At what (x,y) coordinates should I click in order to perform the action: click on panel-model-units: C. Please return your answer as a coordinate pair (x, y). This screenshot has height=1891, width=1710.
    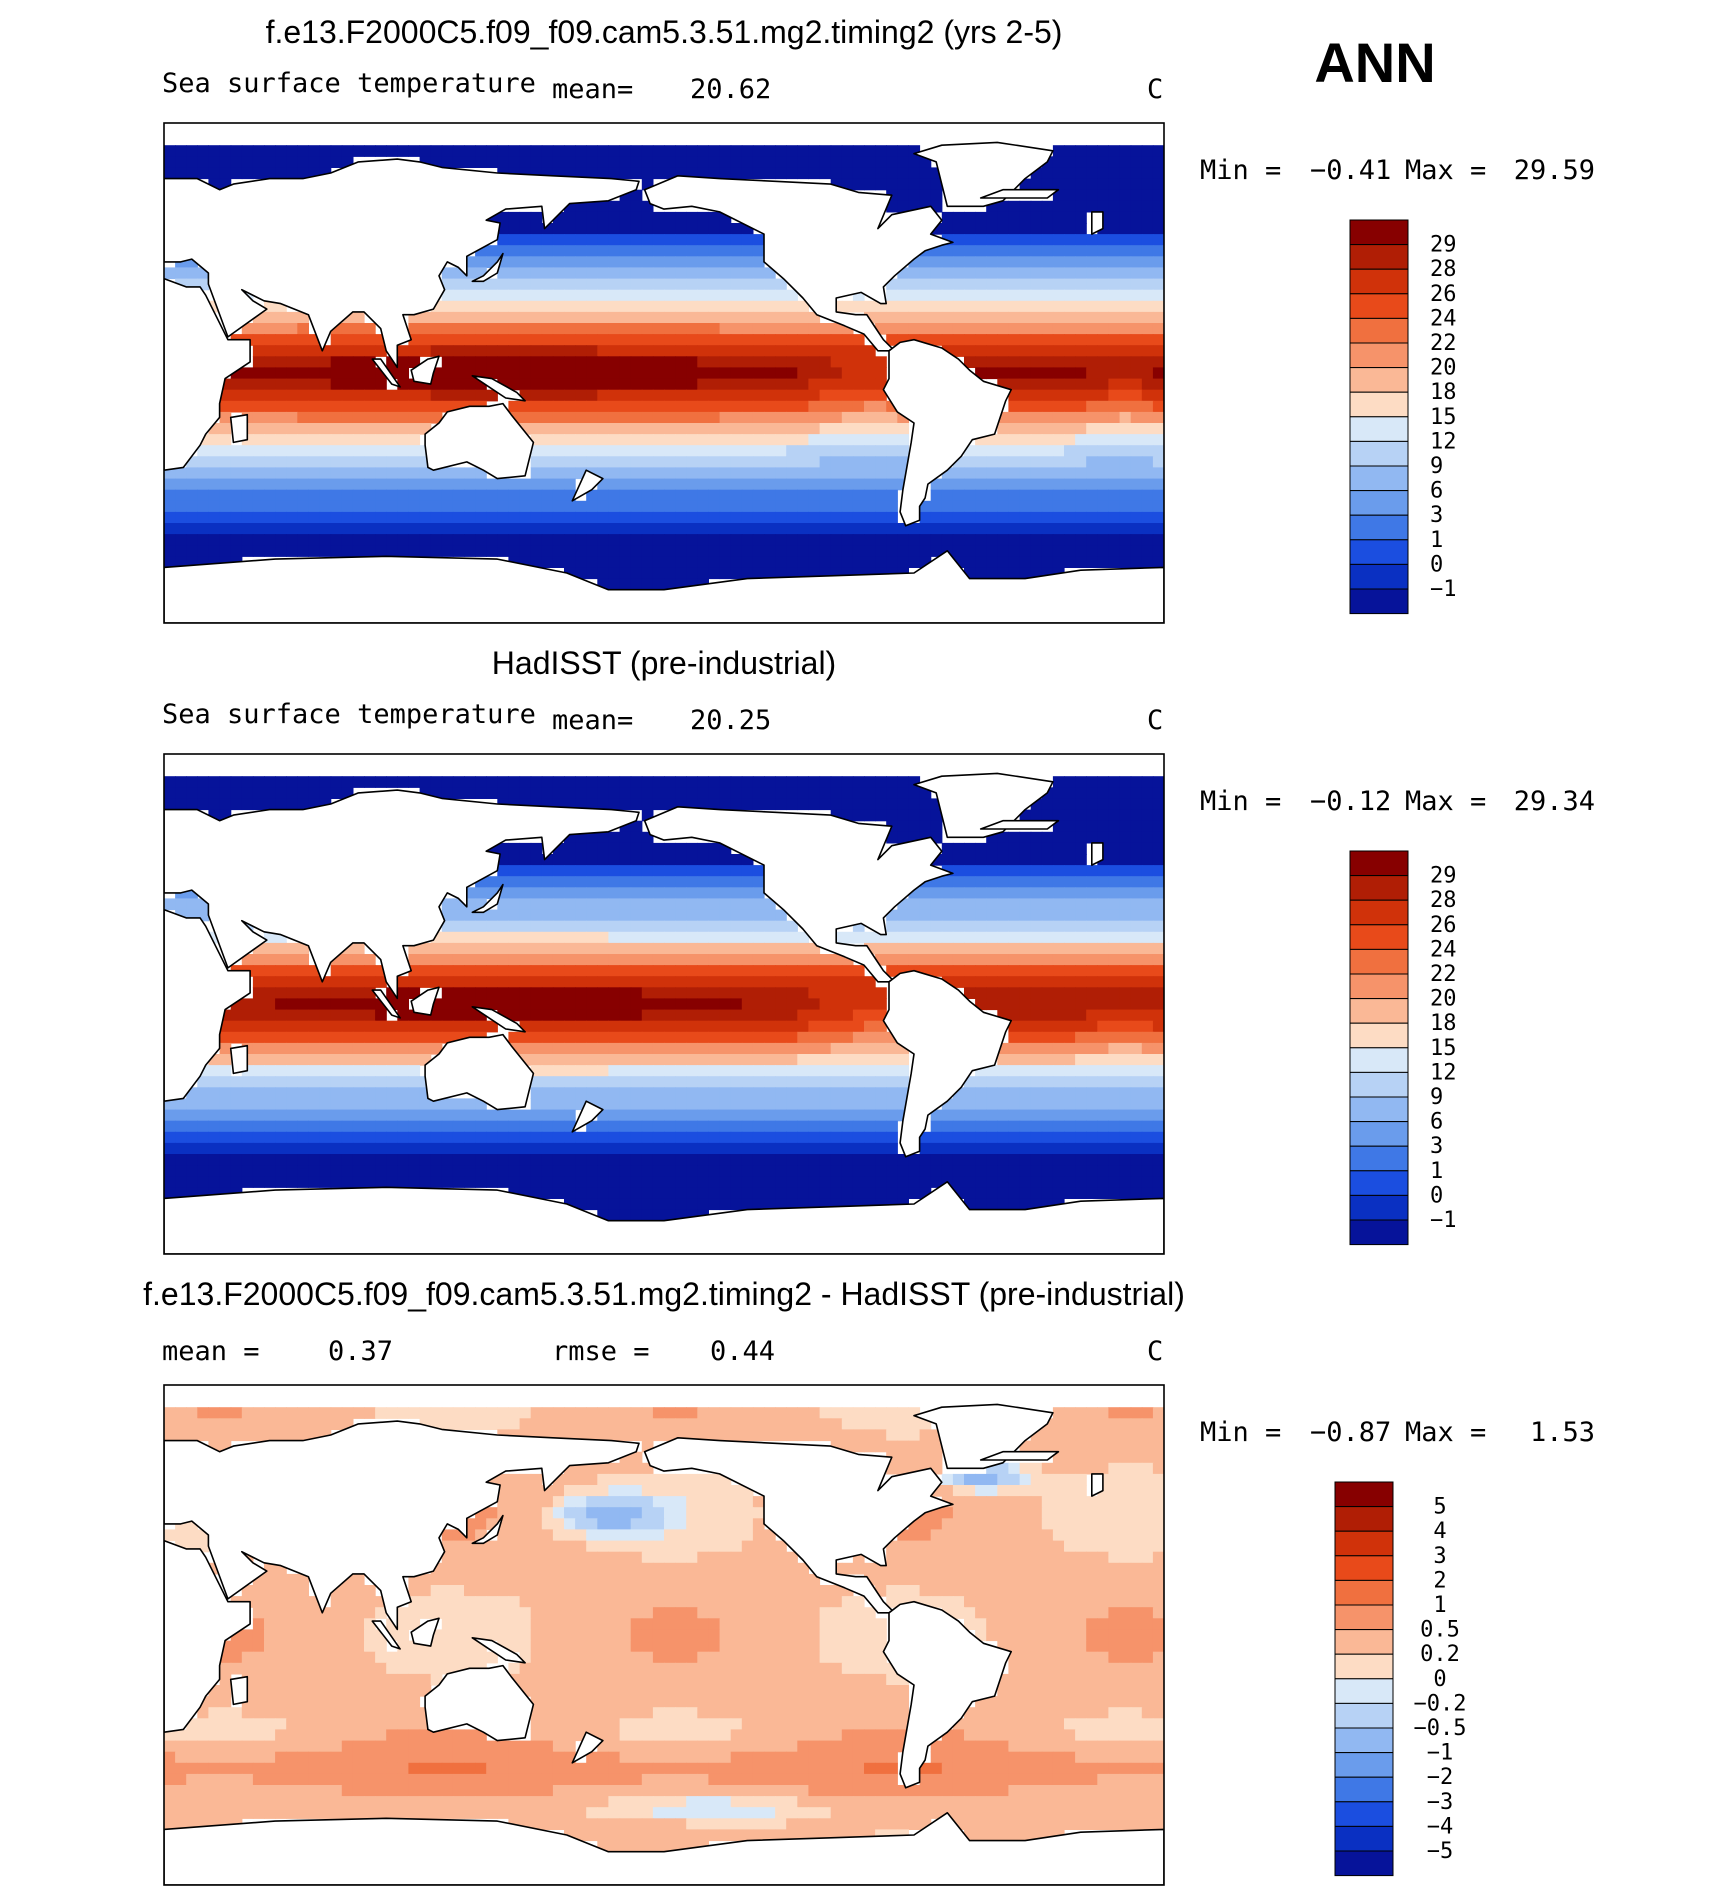
    Looking at the image, I should click on (1155, 89).